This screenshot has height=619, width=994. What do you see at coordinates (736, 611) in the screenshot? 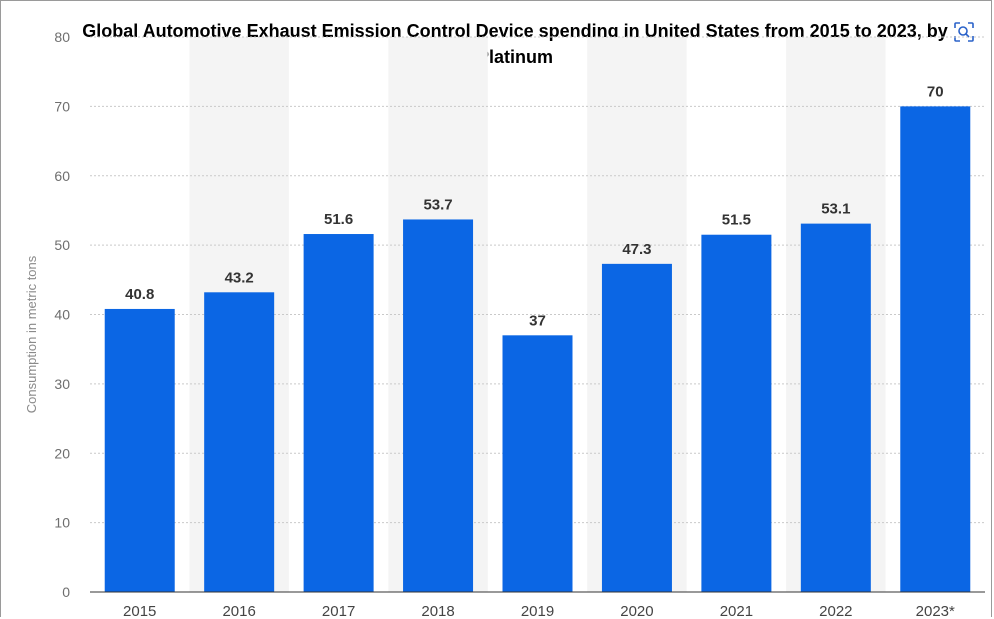
I see `x-tick-label: 2021` at bounding box center [736, 611].